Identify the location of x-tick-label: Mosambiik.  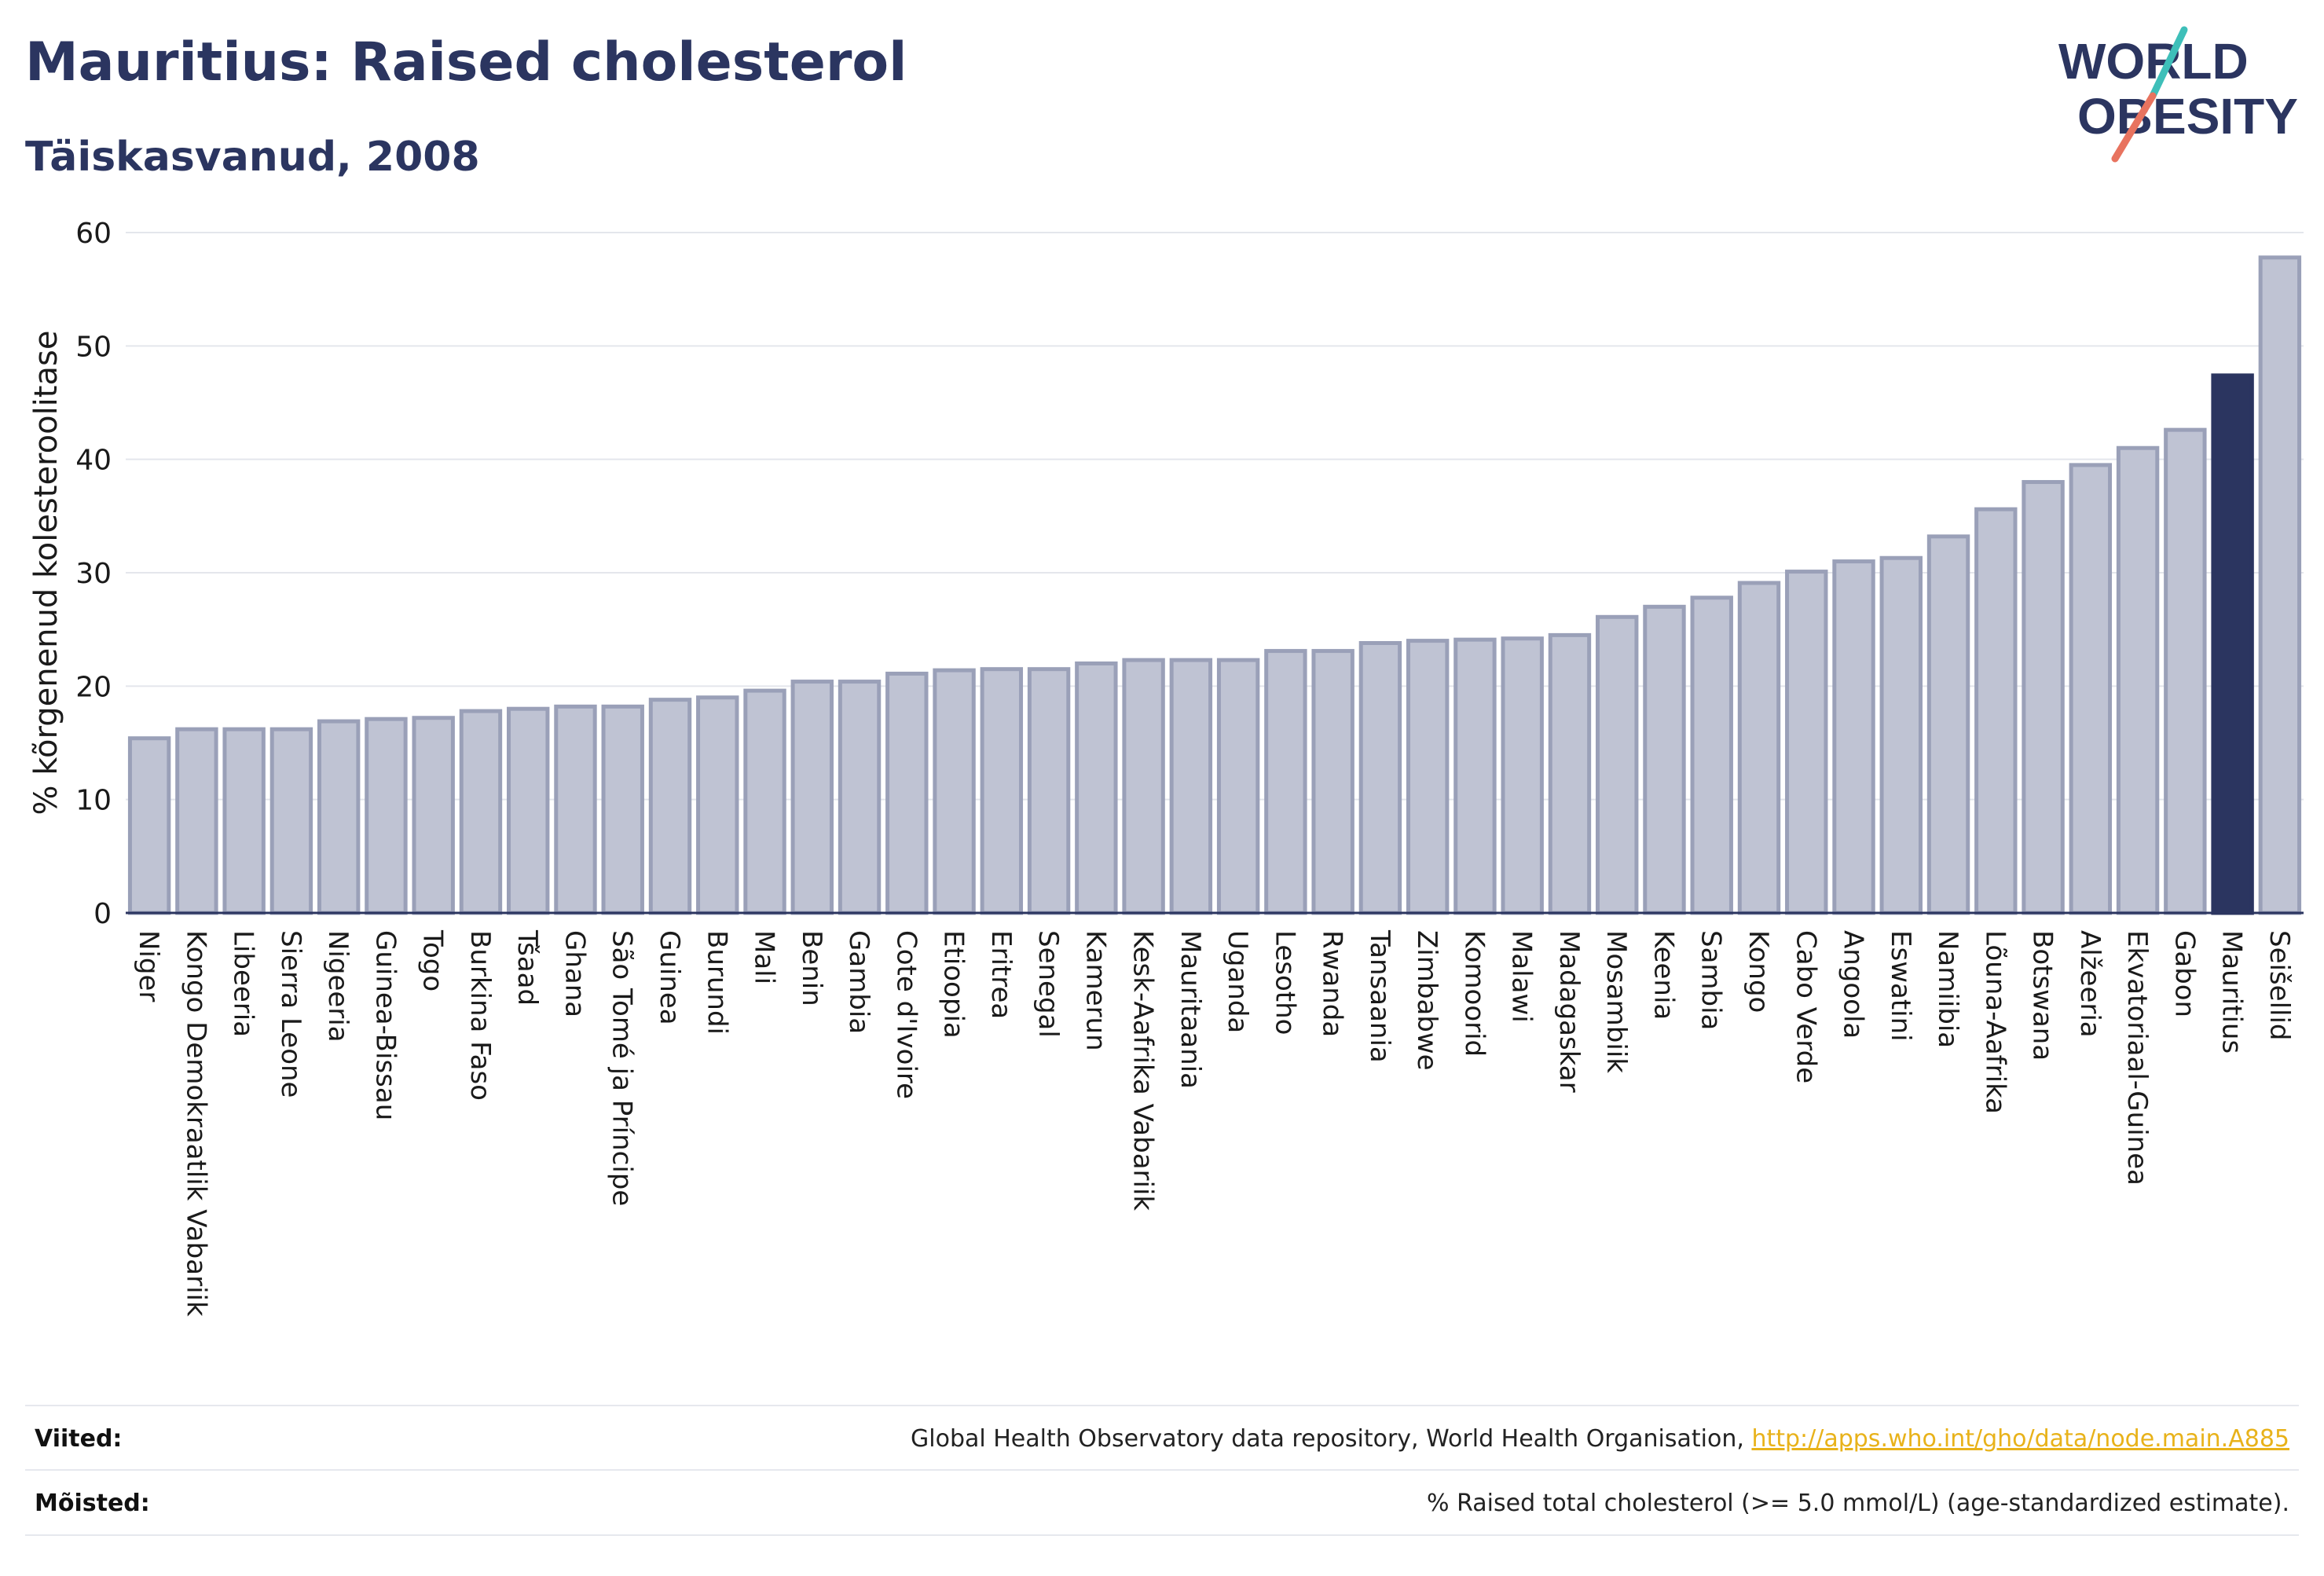
(1616, 1001).